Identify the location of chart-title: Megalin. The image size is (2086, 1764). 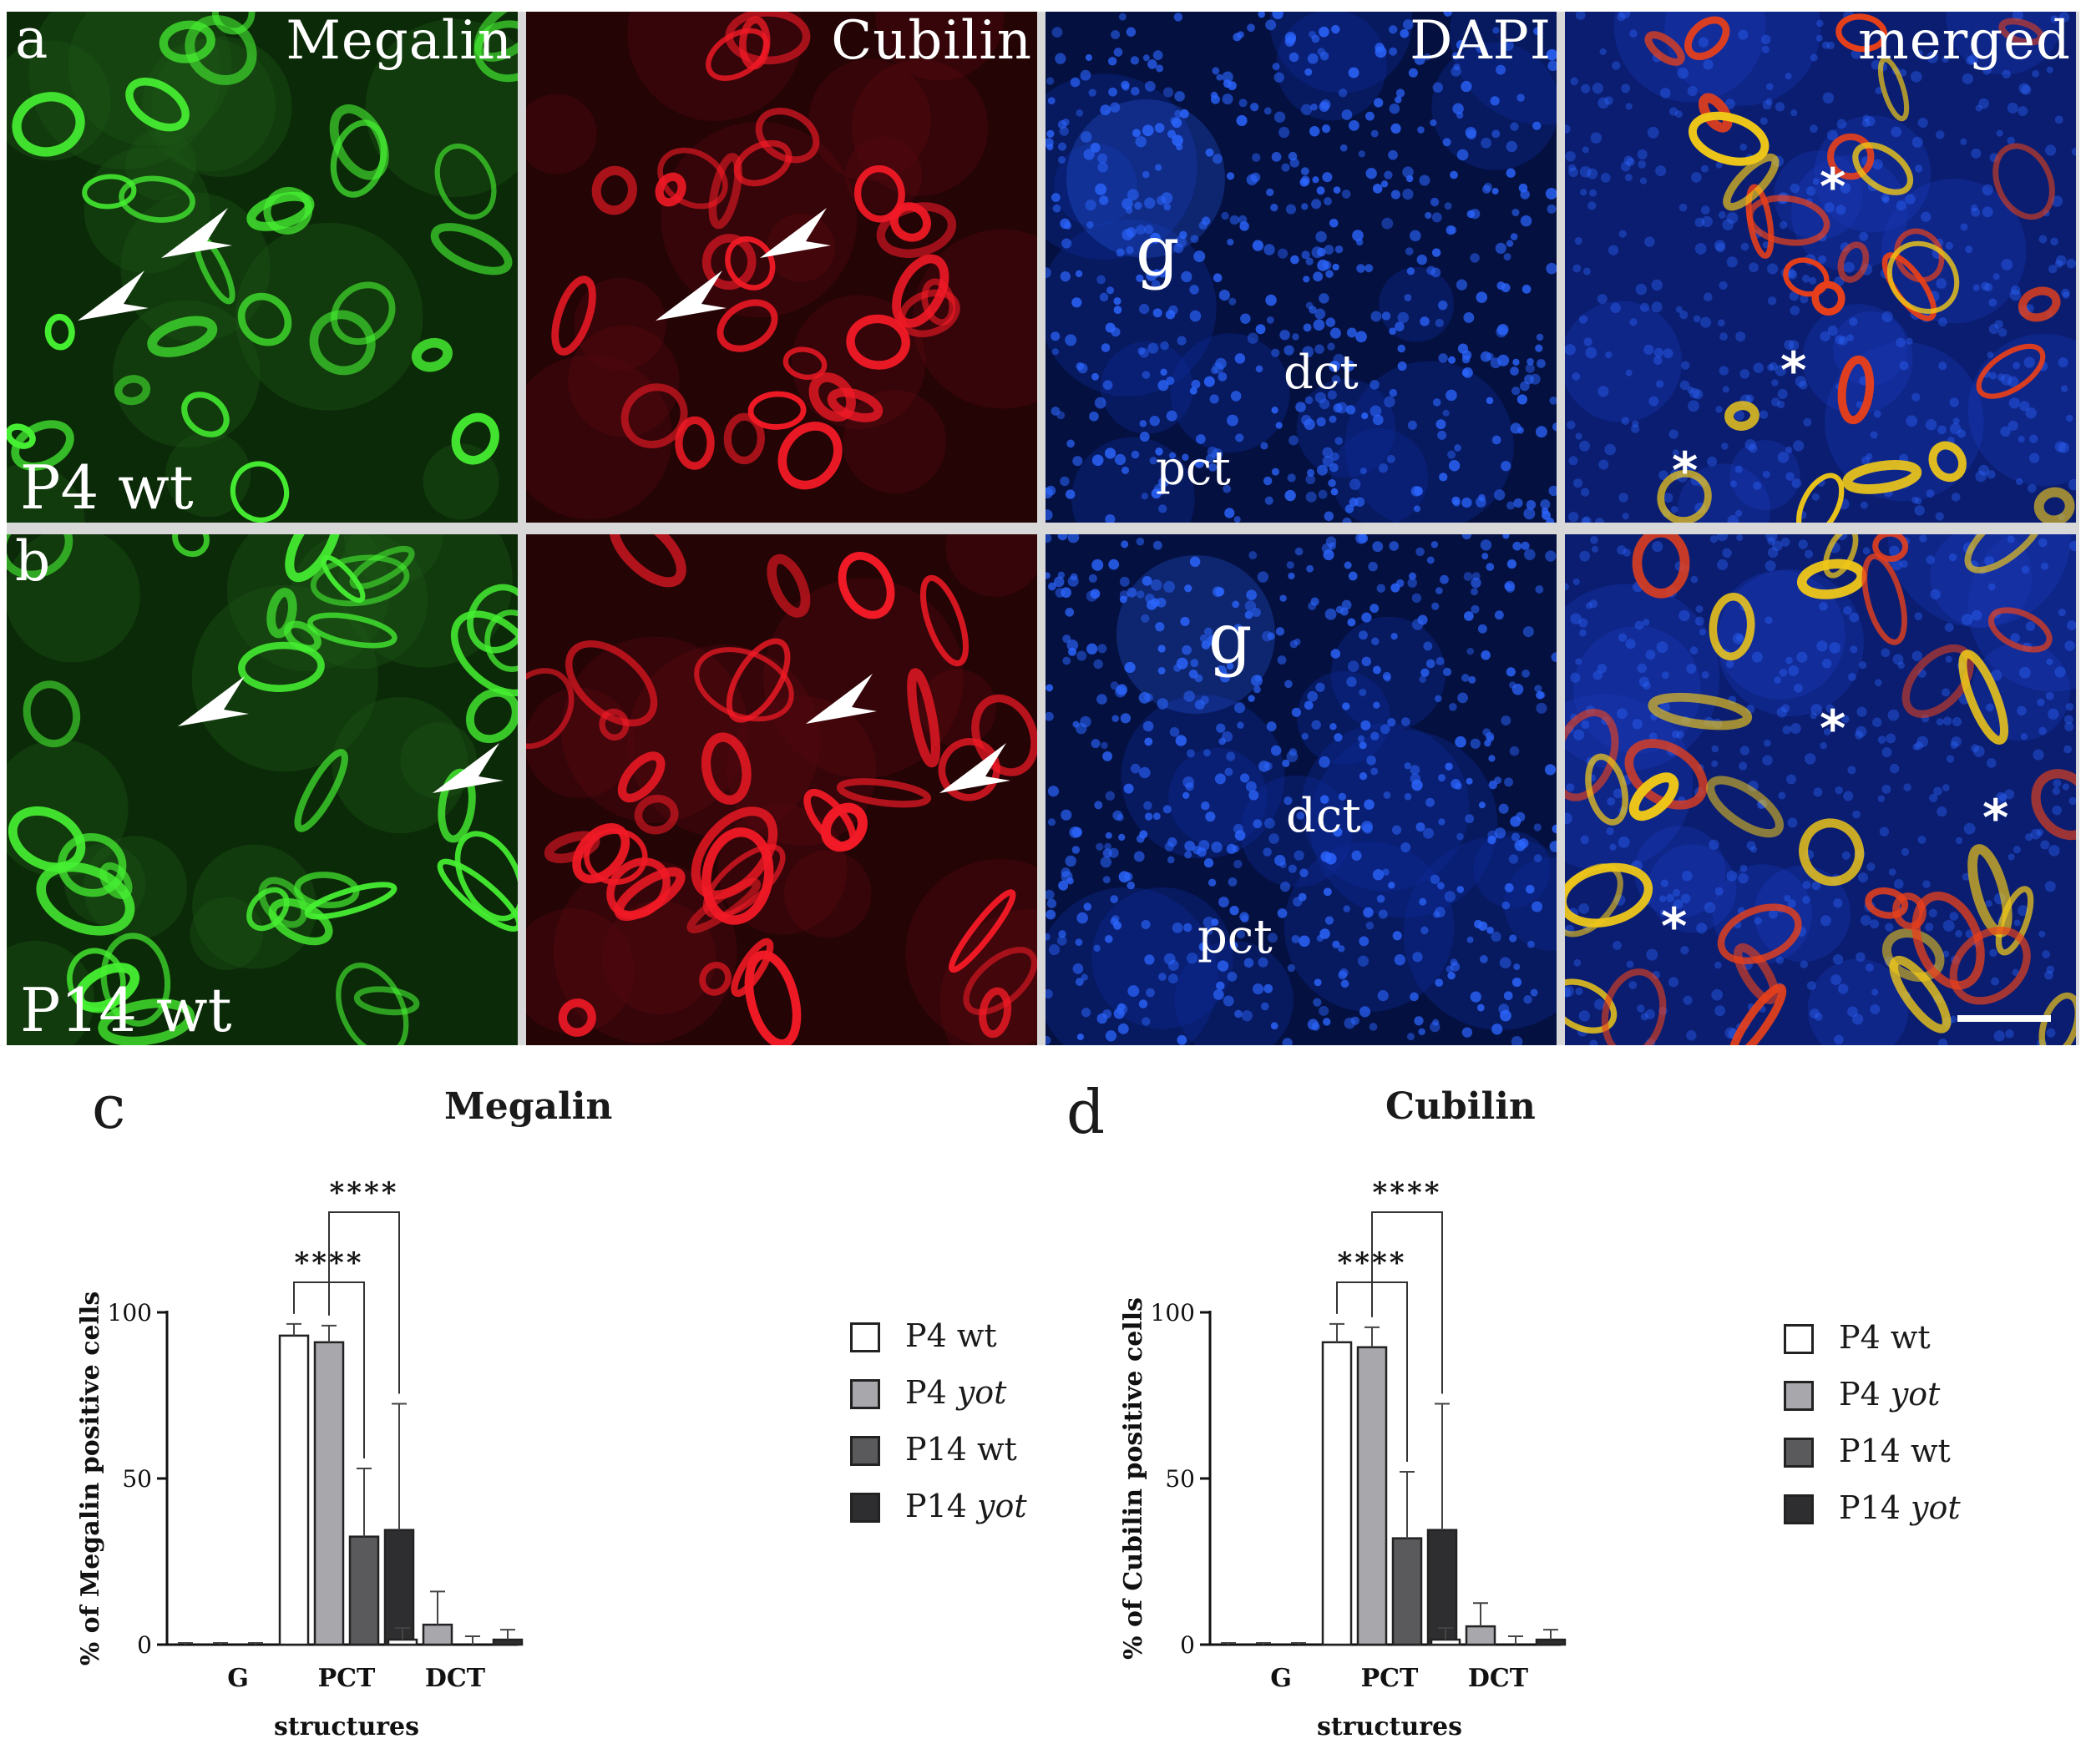
(528, 1106).